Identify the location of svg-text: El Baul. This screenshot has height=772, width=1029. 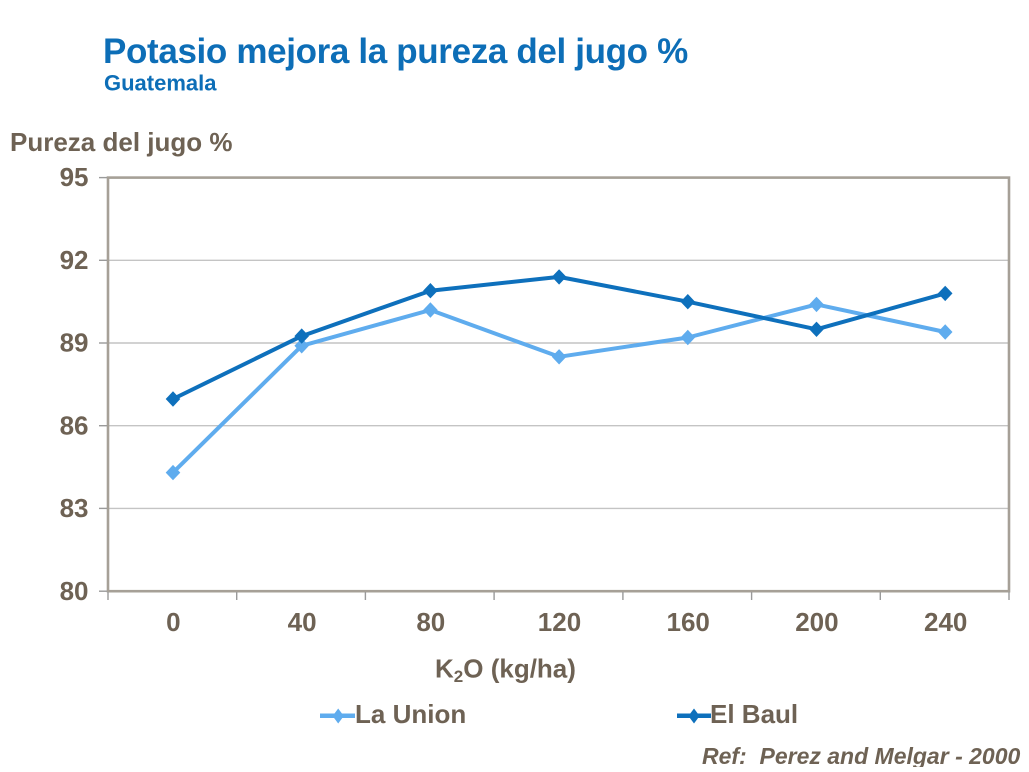
(754, 714).